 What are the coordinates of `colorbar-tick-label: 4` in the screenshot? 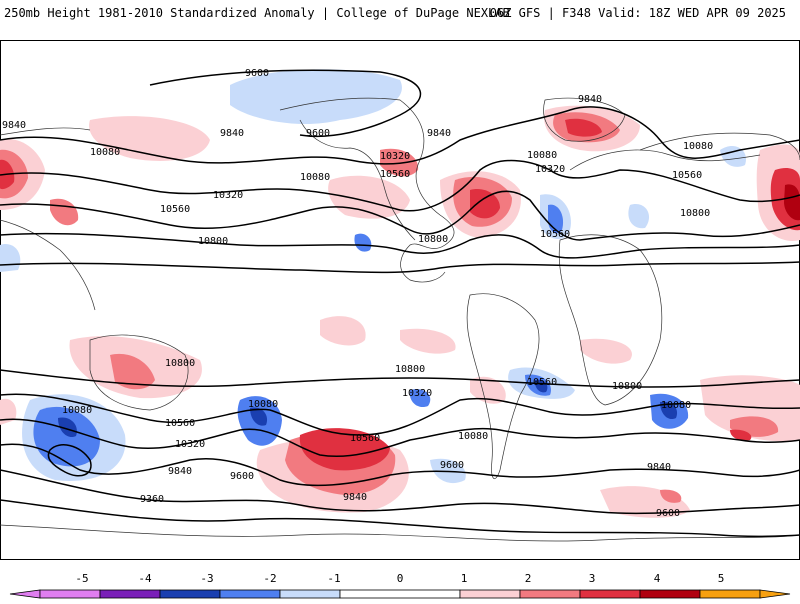 It's located at (657, 578).